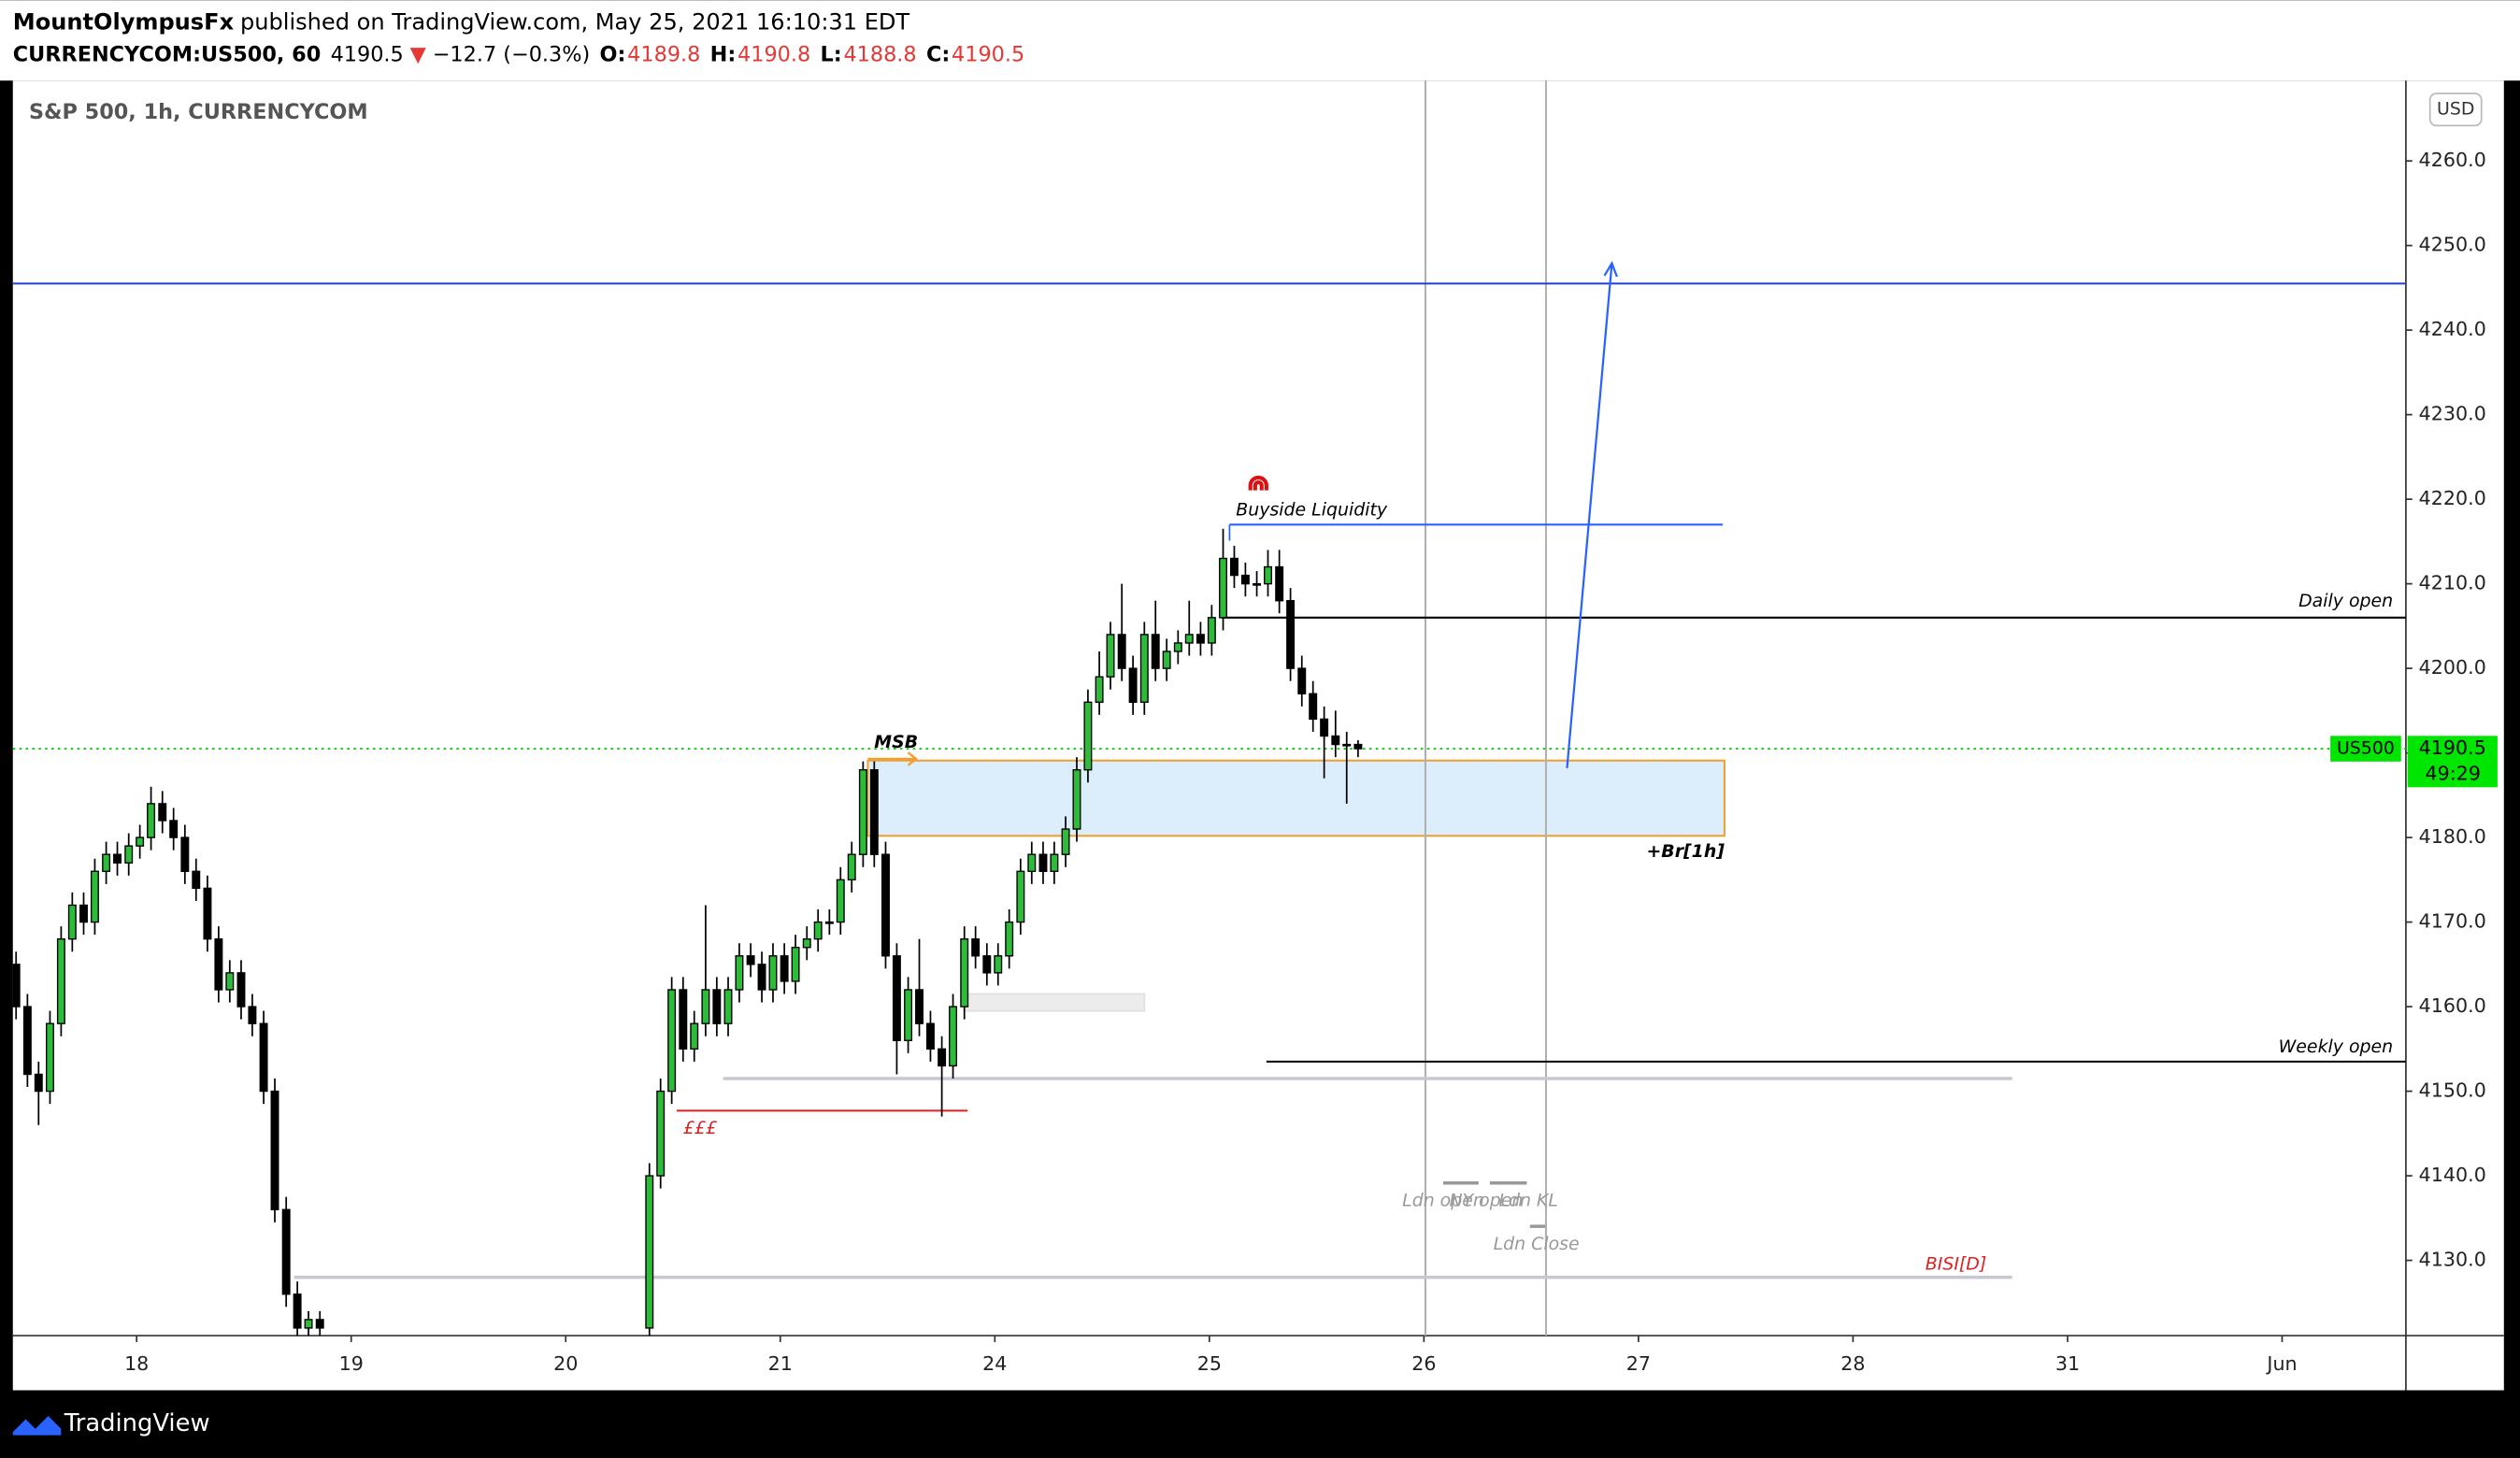 The height and width of the screenshot is (1458, 2520). Describe the element at coordinates (2336, 1046) in the screenshot. I see `level-label: Weekly open` at that location.